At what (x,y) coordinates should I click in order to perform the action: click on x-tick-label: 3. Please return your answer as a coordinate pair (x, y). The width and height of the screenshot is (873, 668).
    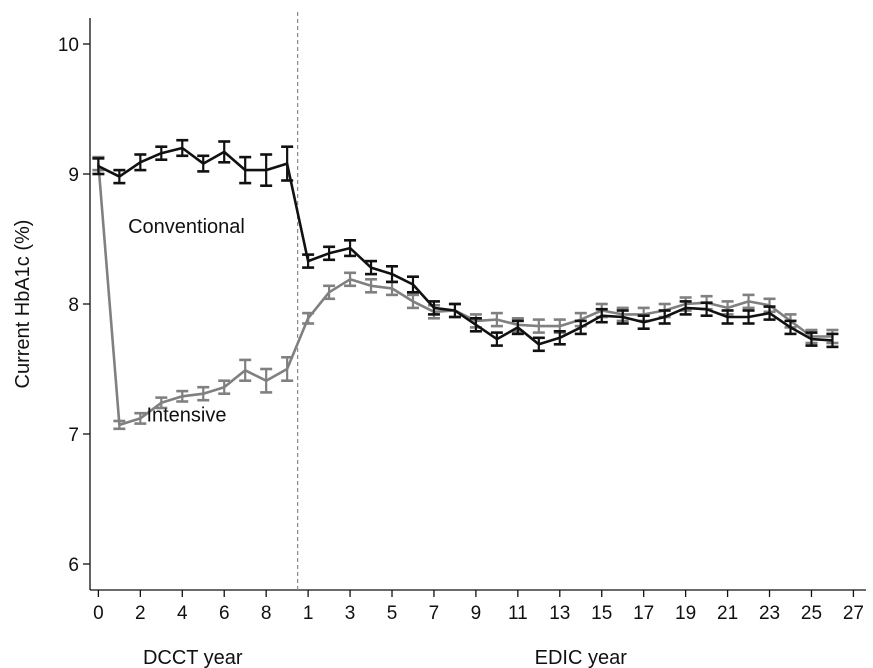
    Looking at the image, I should click on (350, 613).